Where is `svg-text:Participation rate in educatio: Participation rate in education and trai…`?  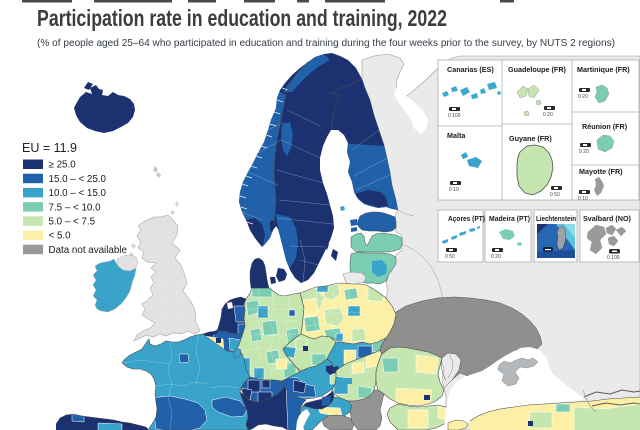 svg-text:Participation rate in educatio: Participation rate in education and trai… is located at coordinates (242, 18).